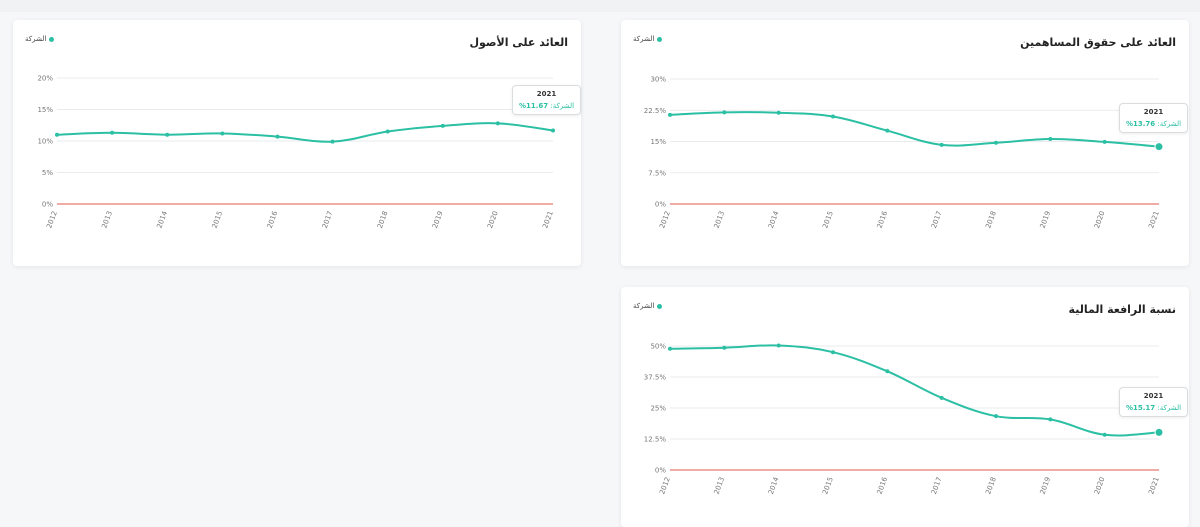  I want to click on chart-tooltip: 2021 الشركة: 11.67%, so click(547, 100).